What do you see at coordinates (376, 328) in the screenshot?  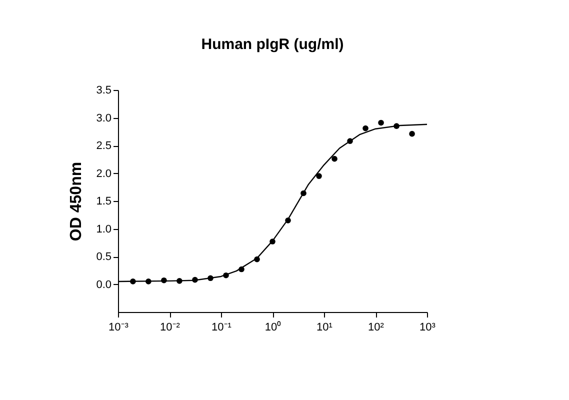 I see `x-tick-label: 10²` at bounding box center [376, 328].